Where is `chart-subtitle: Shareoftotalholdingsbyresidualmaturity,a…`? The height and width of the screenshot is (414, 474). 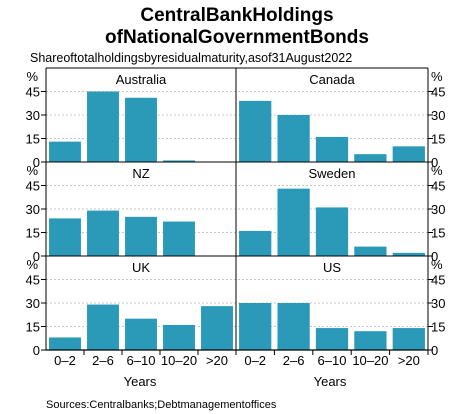
chart-subtitle: Shareoftotalholdingsbyresidualmaturity,a… is located at coordinates (191, 58).